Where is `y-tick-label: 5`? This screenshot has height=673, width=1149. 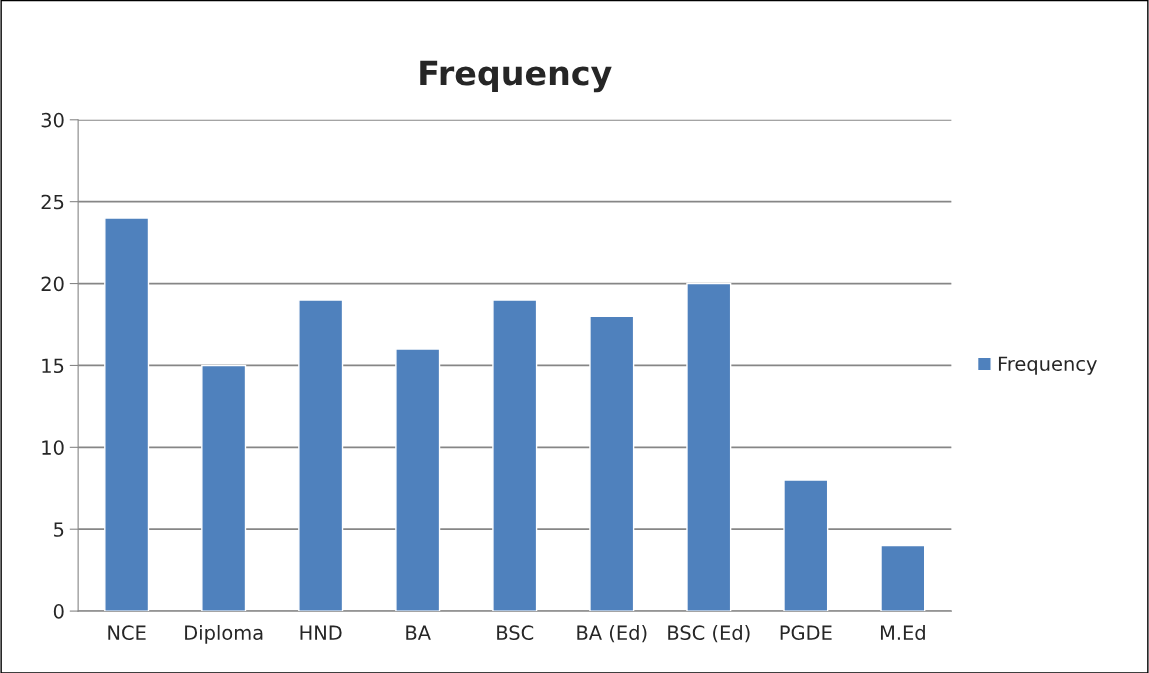 y-tick-label: 5 is located at coordinates (59, 529).